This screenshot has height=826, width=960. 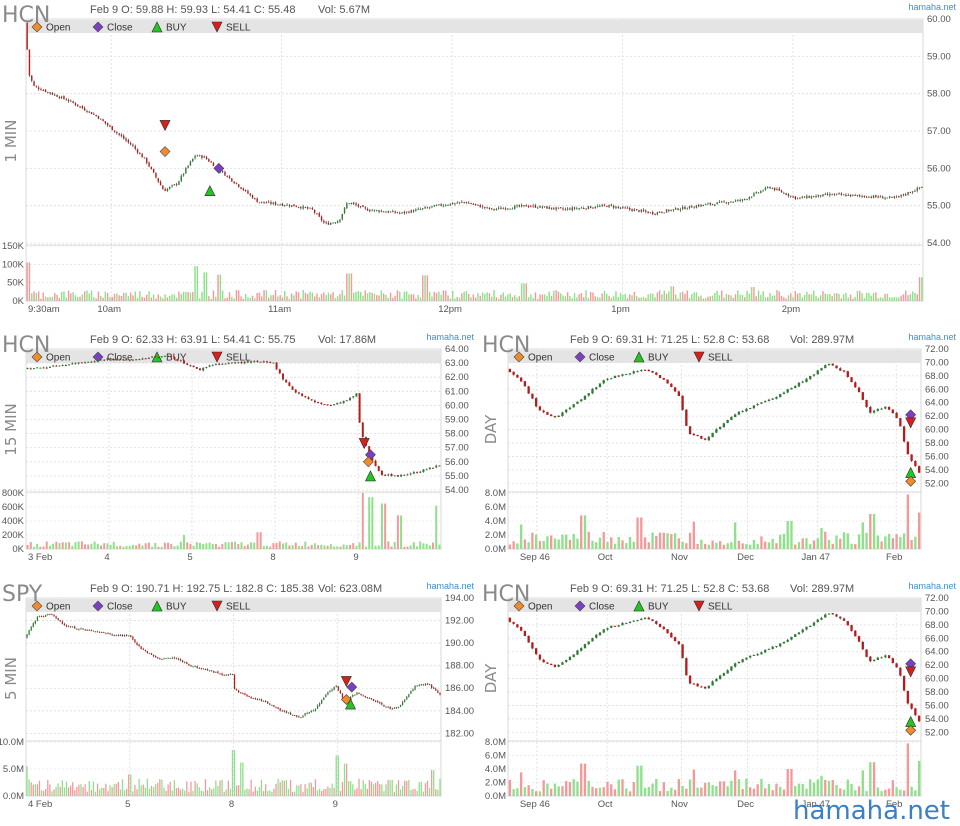 I want to click on x-tick-label: 9, so click(x=355, y=557).